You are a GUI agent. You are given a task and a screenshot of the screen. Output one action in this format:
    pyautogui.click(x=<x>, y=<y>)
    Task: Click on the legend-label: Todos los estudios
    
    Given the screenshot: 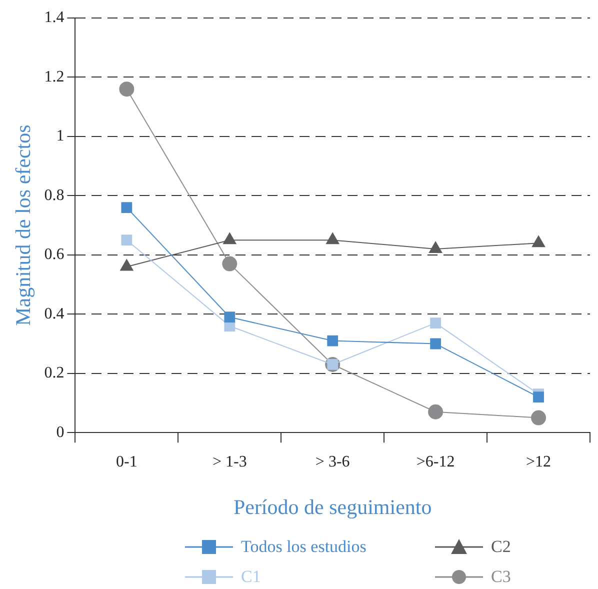 What is the action you would take?
    pyautogui.click(x=303, y=547)
    